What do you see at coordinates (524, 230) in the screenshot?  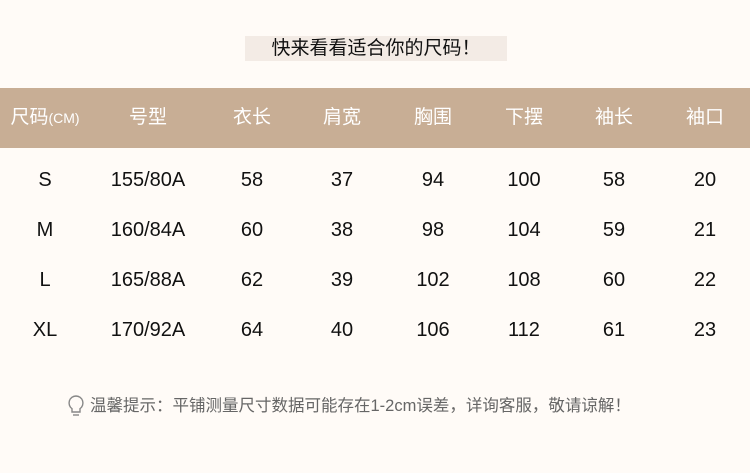 I see `table-cell: 104` at bounding box center [524, 230].